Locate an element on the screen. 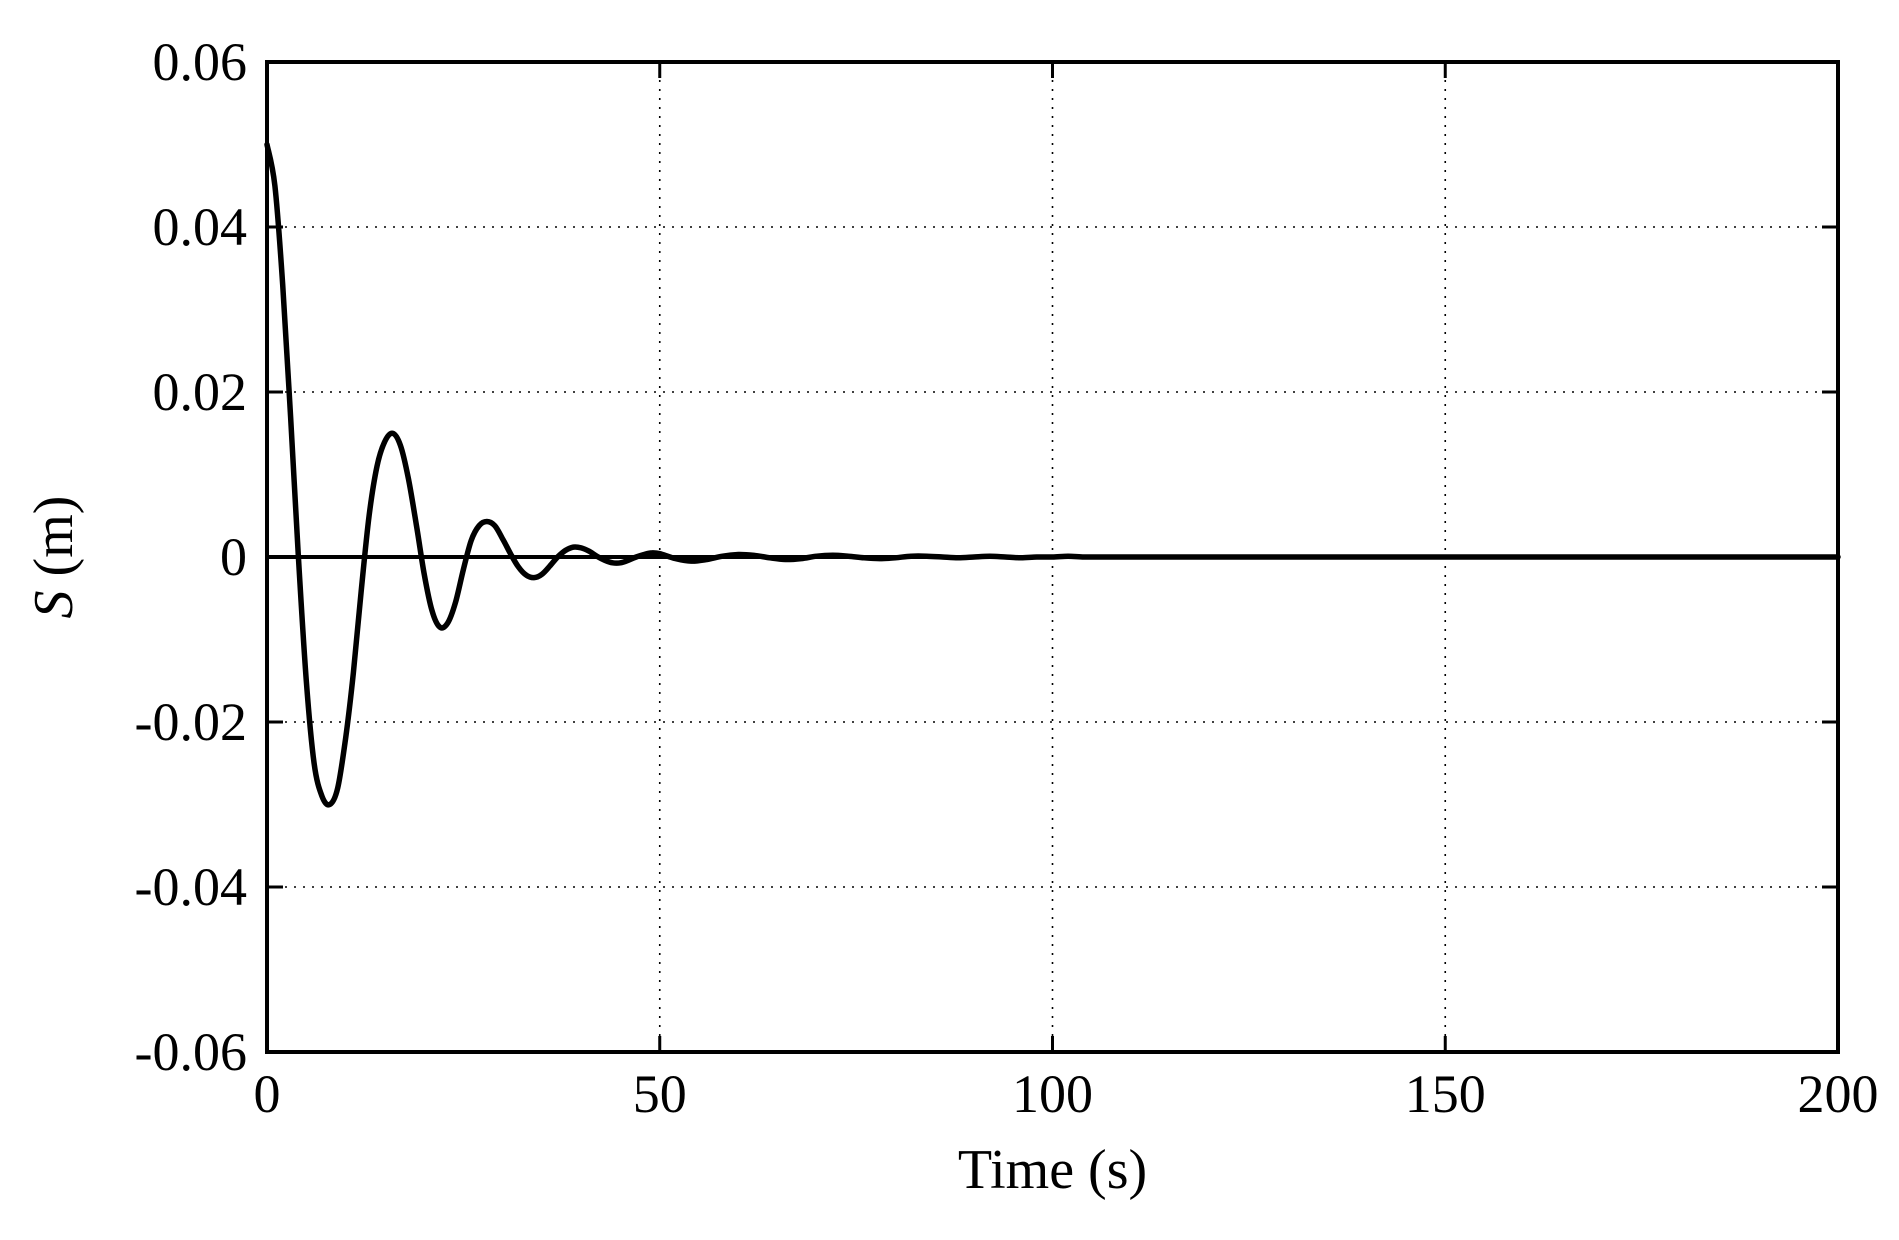 Image resolution: width=1899 pixels, height=1240 pixels. y-tick-label: 0 is located at coordinates (233, 557).